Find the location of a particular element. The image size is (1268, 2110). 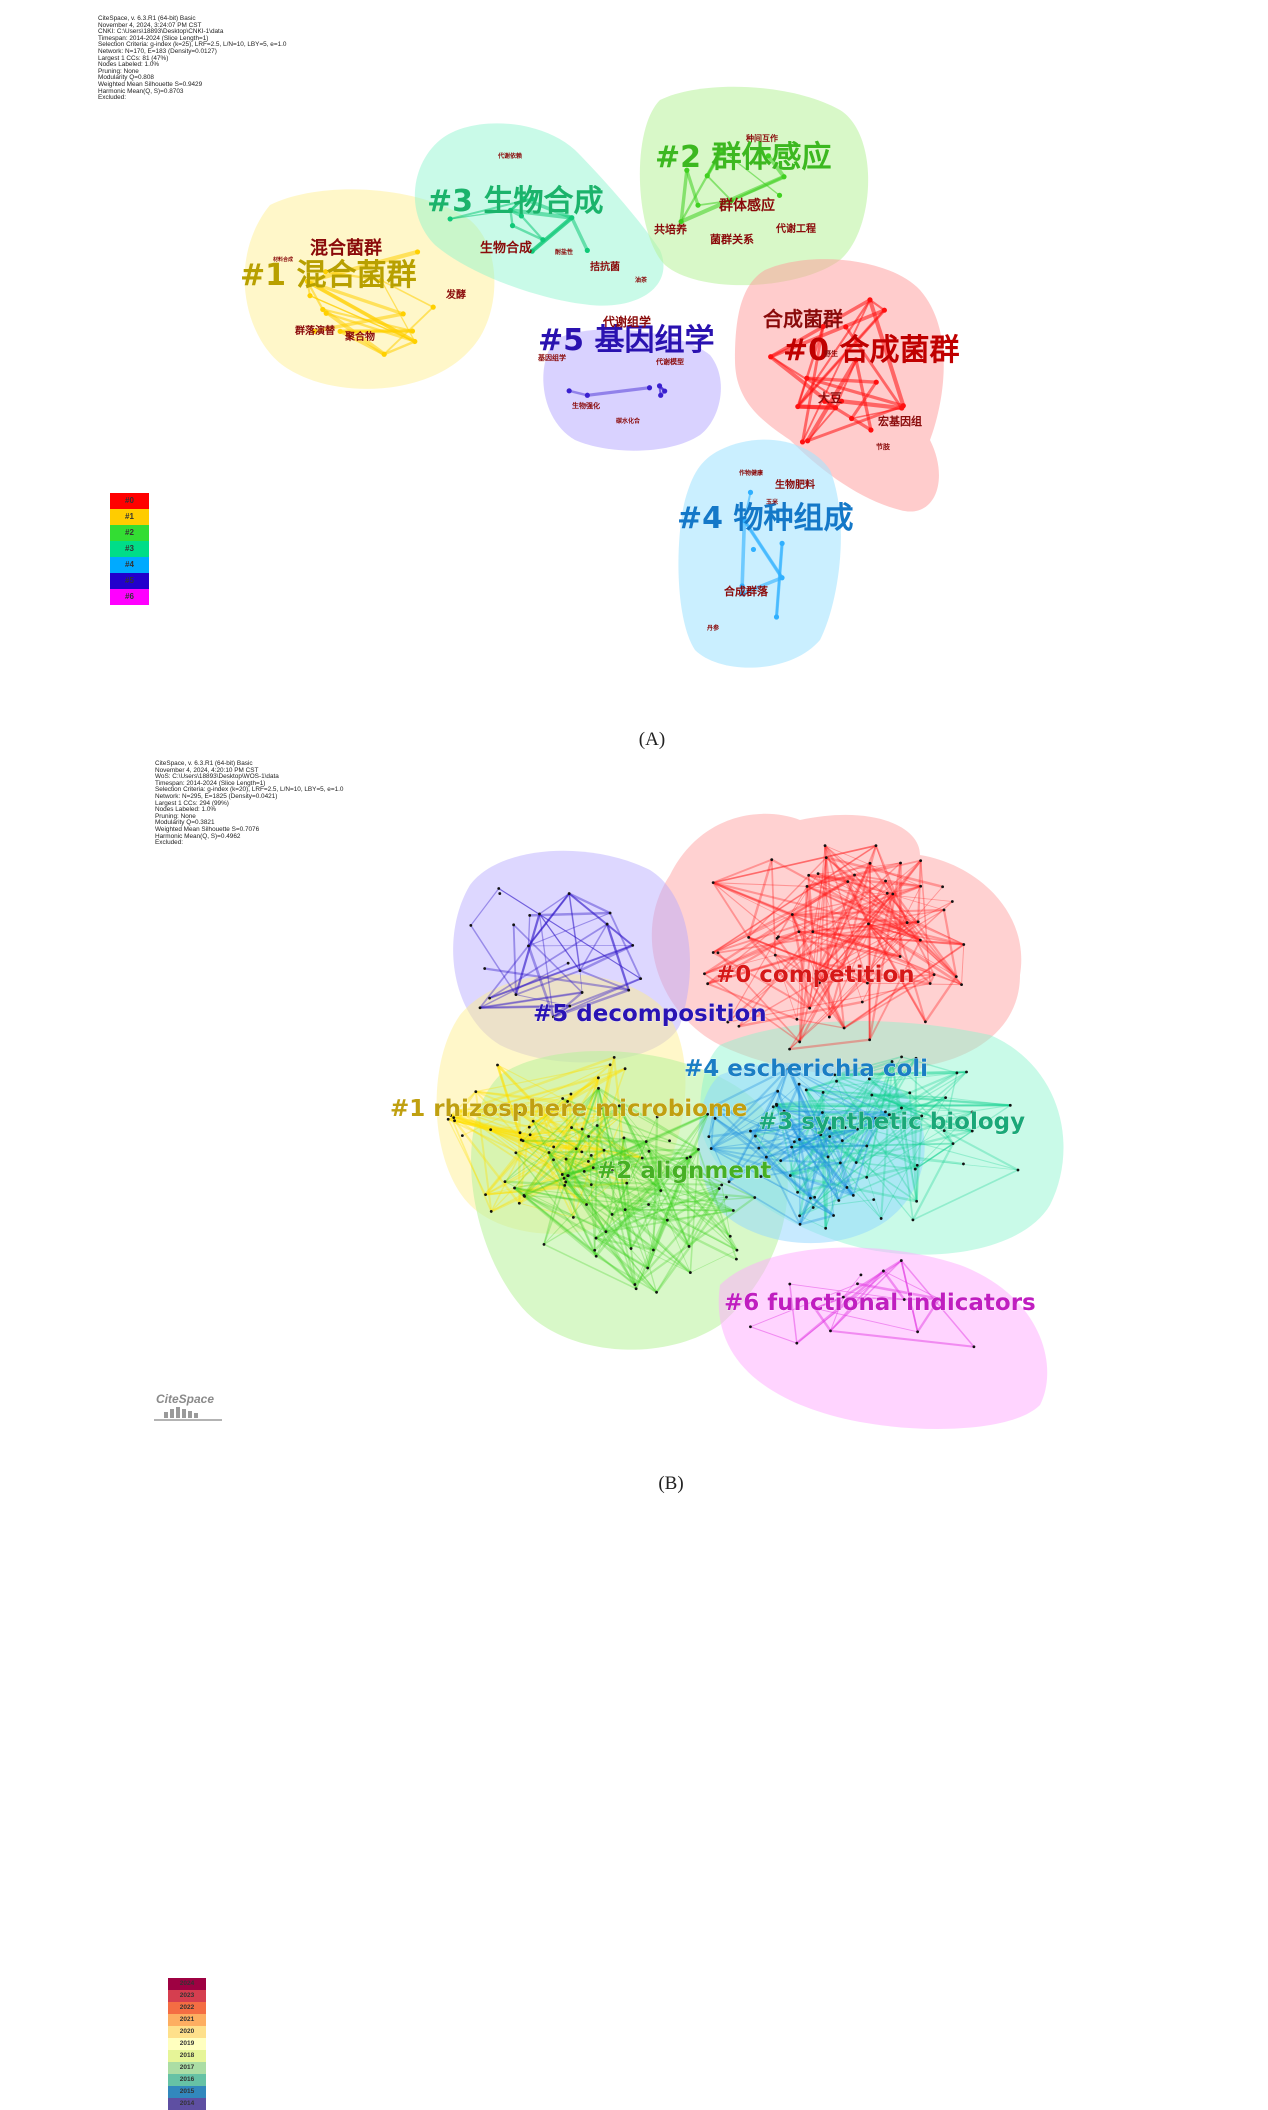

hull-c2 is located at coordinates (754, 186).